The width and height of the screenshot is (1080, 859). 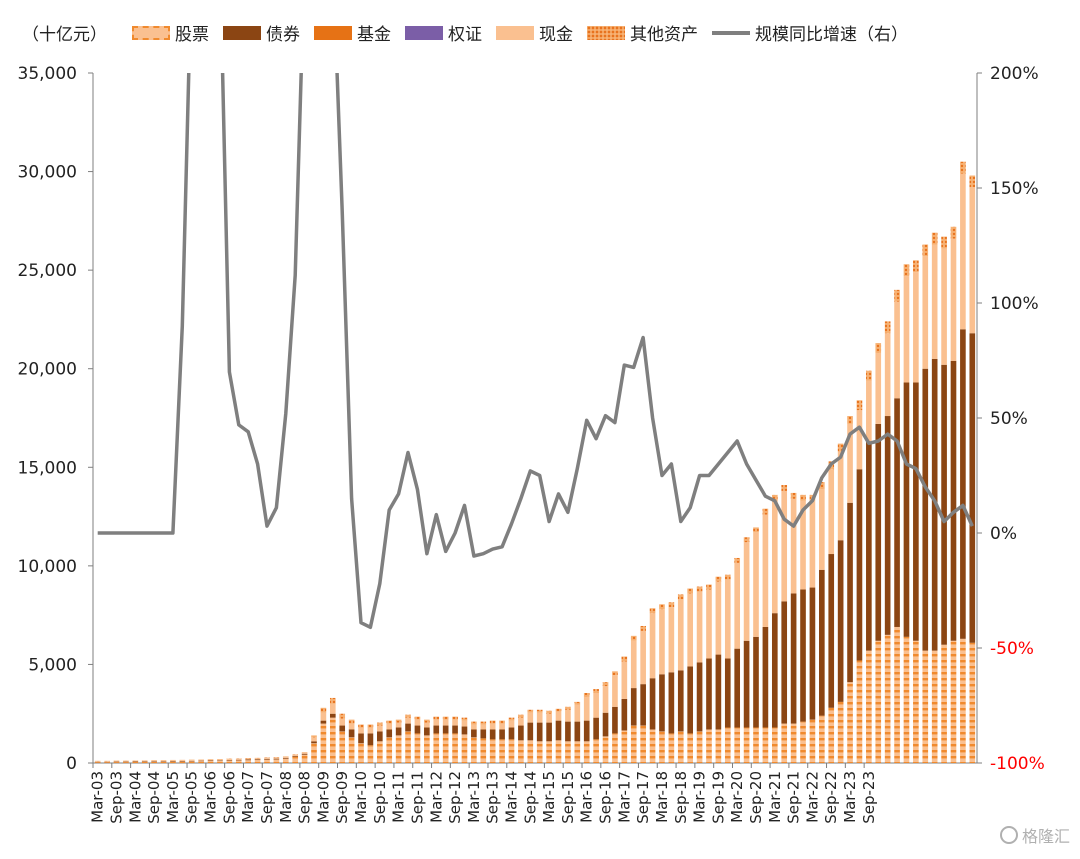 I want to click on x-tick-label: Mar-12, so click(x=436, y=797).